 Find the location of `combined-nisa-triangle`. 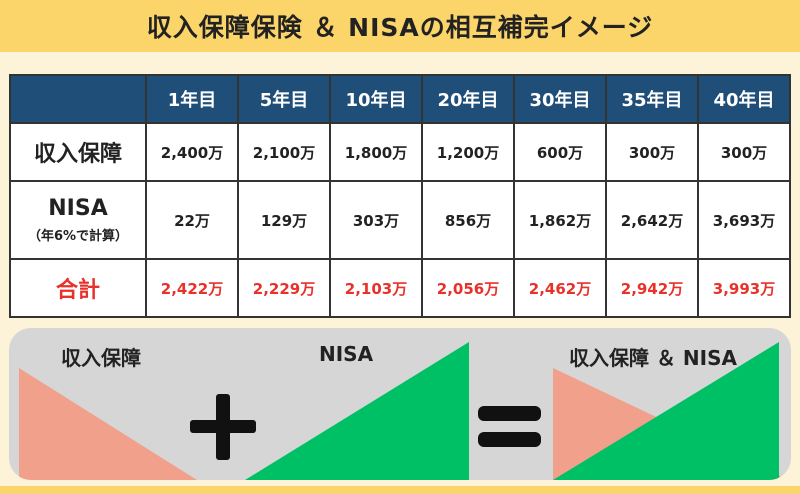

combined-nisa-triangle is located at coordinates (666, 411).